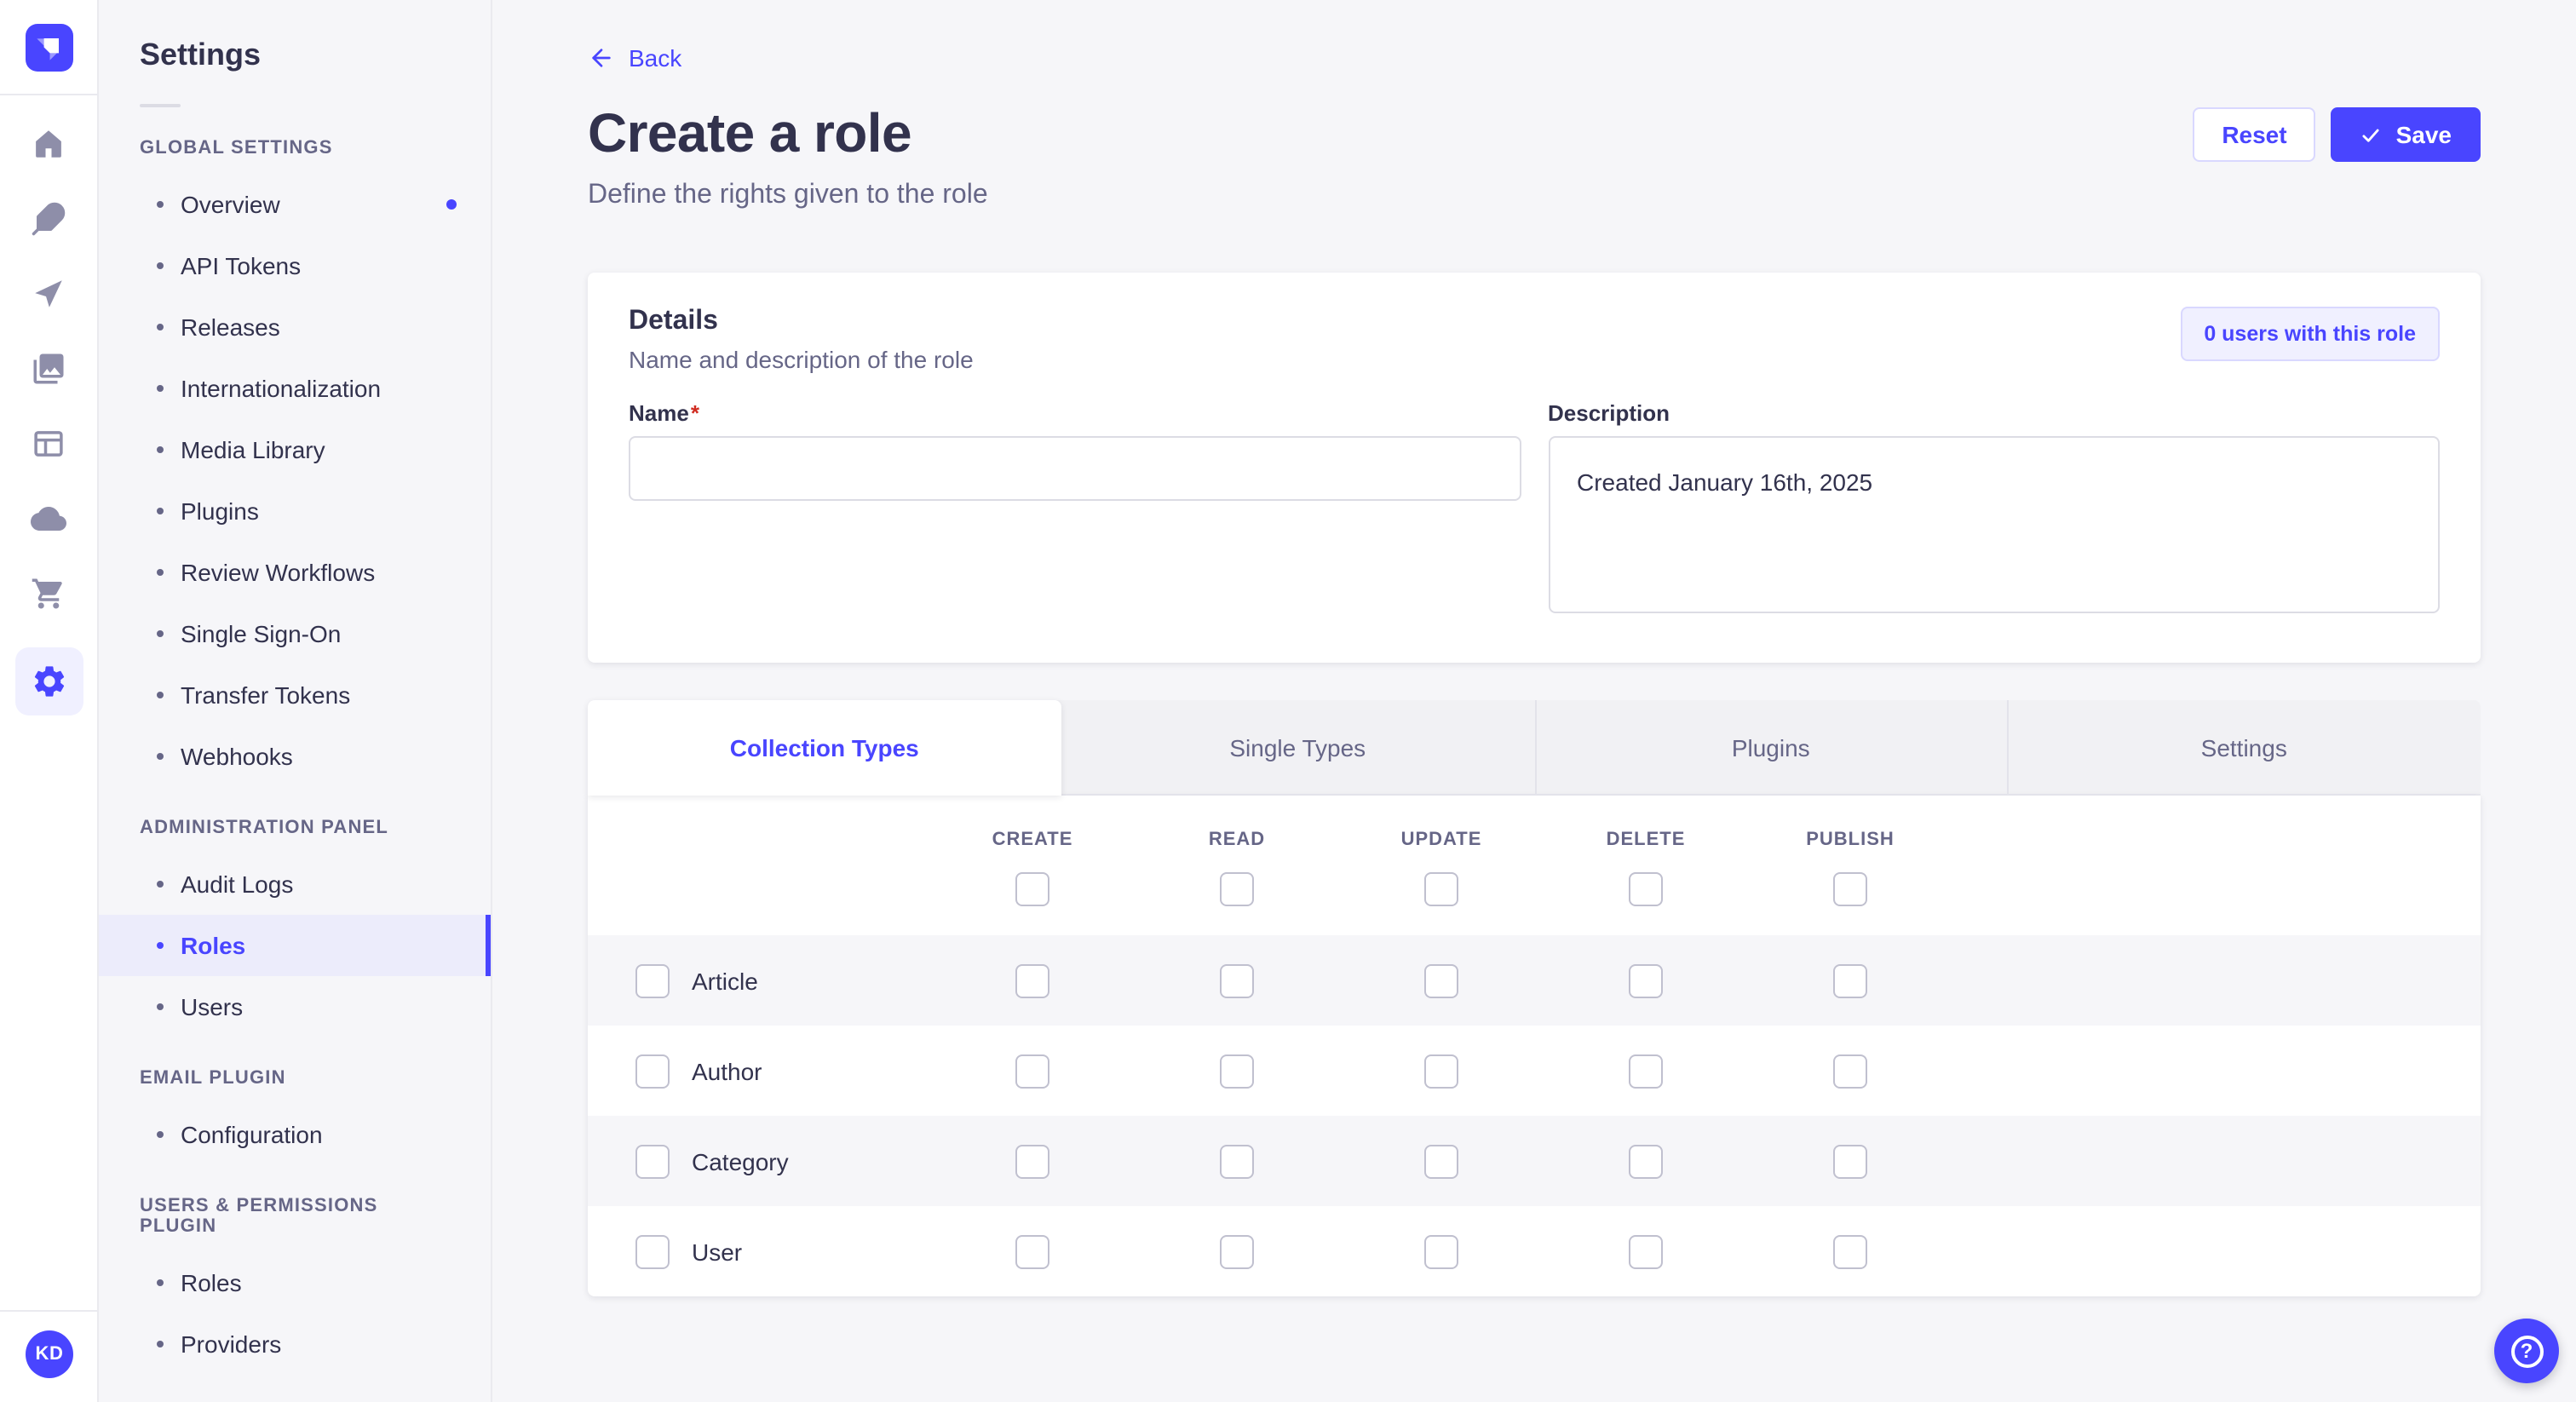 Image resolution: width=2576 pixels, height=1402 pixels. Describe the element at coordinates (49, 442) in the screenshot. I see `rail-layout-button` at that location.